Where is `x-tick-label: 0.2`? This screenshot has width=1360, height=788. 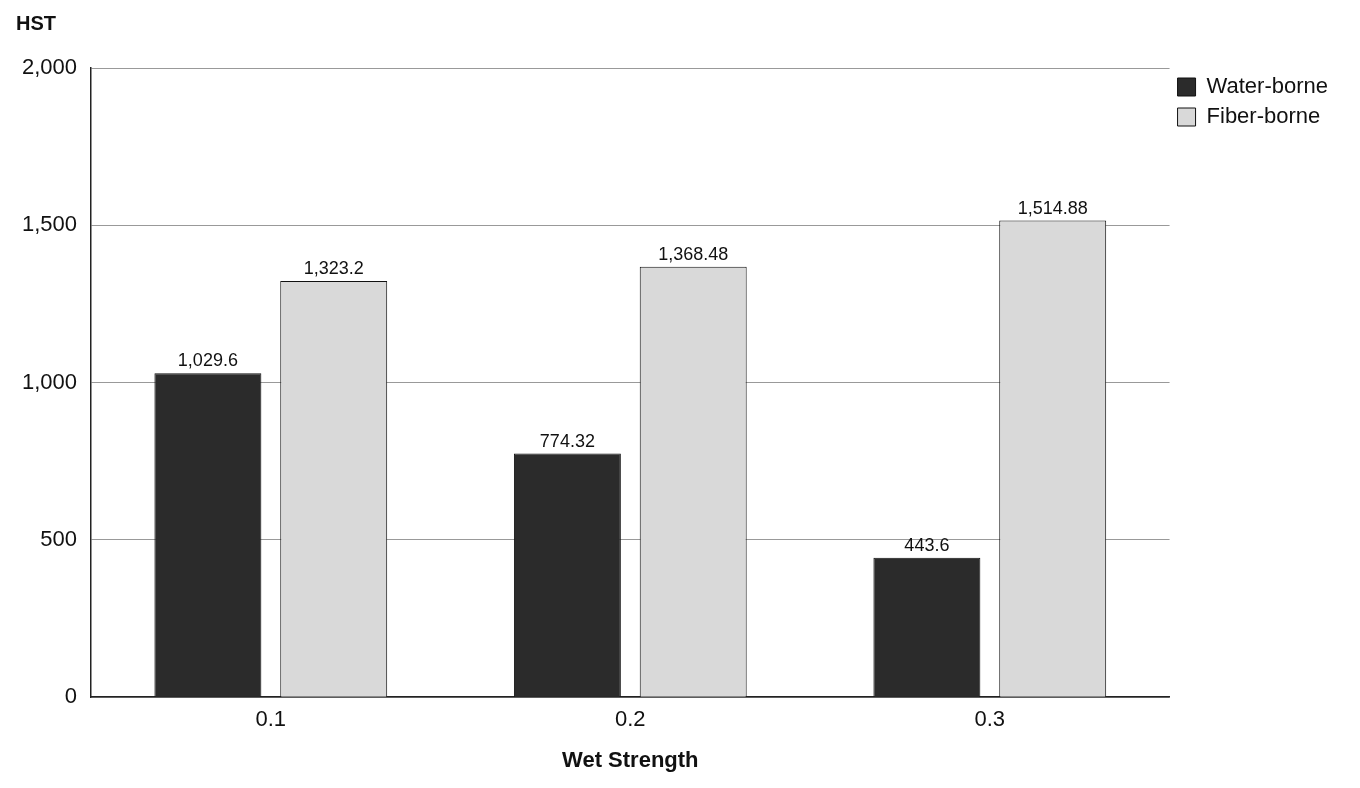
x-tick-label: 0.2 is located at coordinates (630, 719).